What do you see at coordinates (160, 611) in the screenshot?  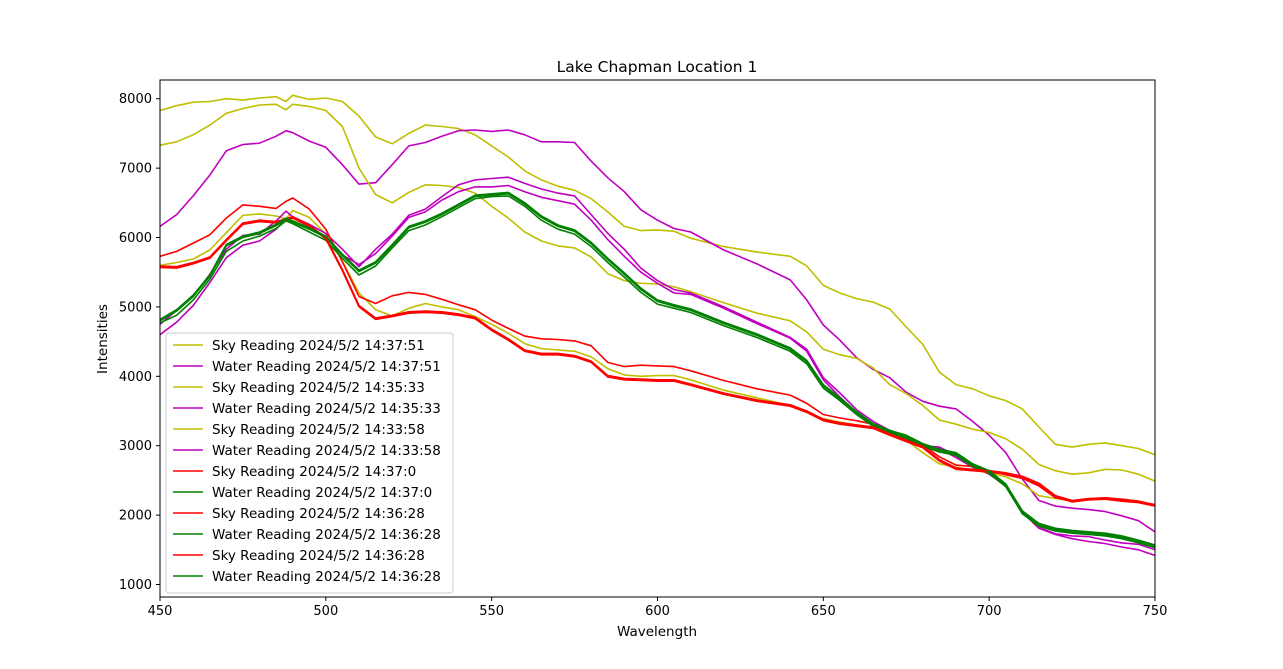 I see `x-tick-label: 450` at bounding box center [160, 611].